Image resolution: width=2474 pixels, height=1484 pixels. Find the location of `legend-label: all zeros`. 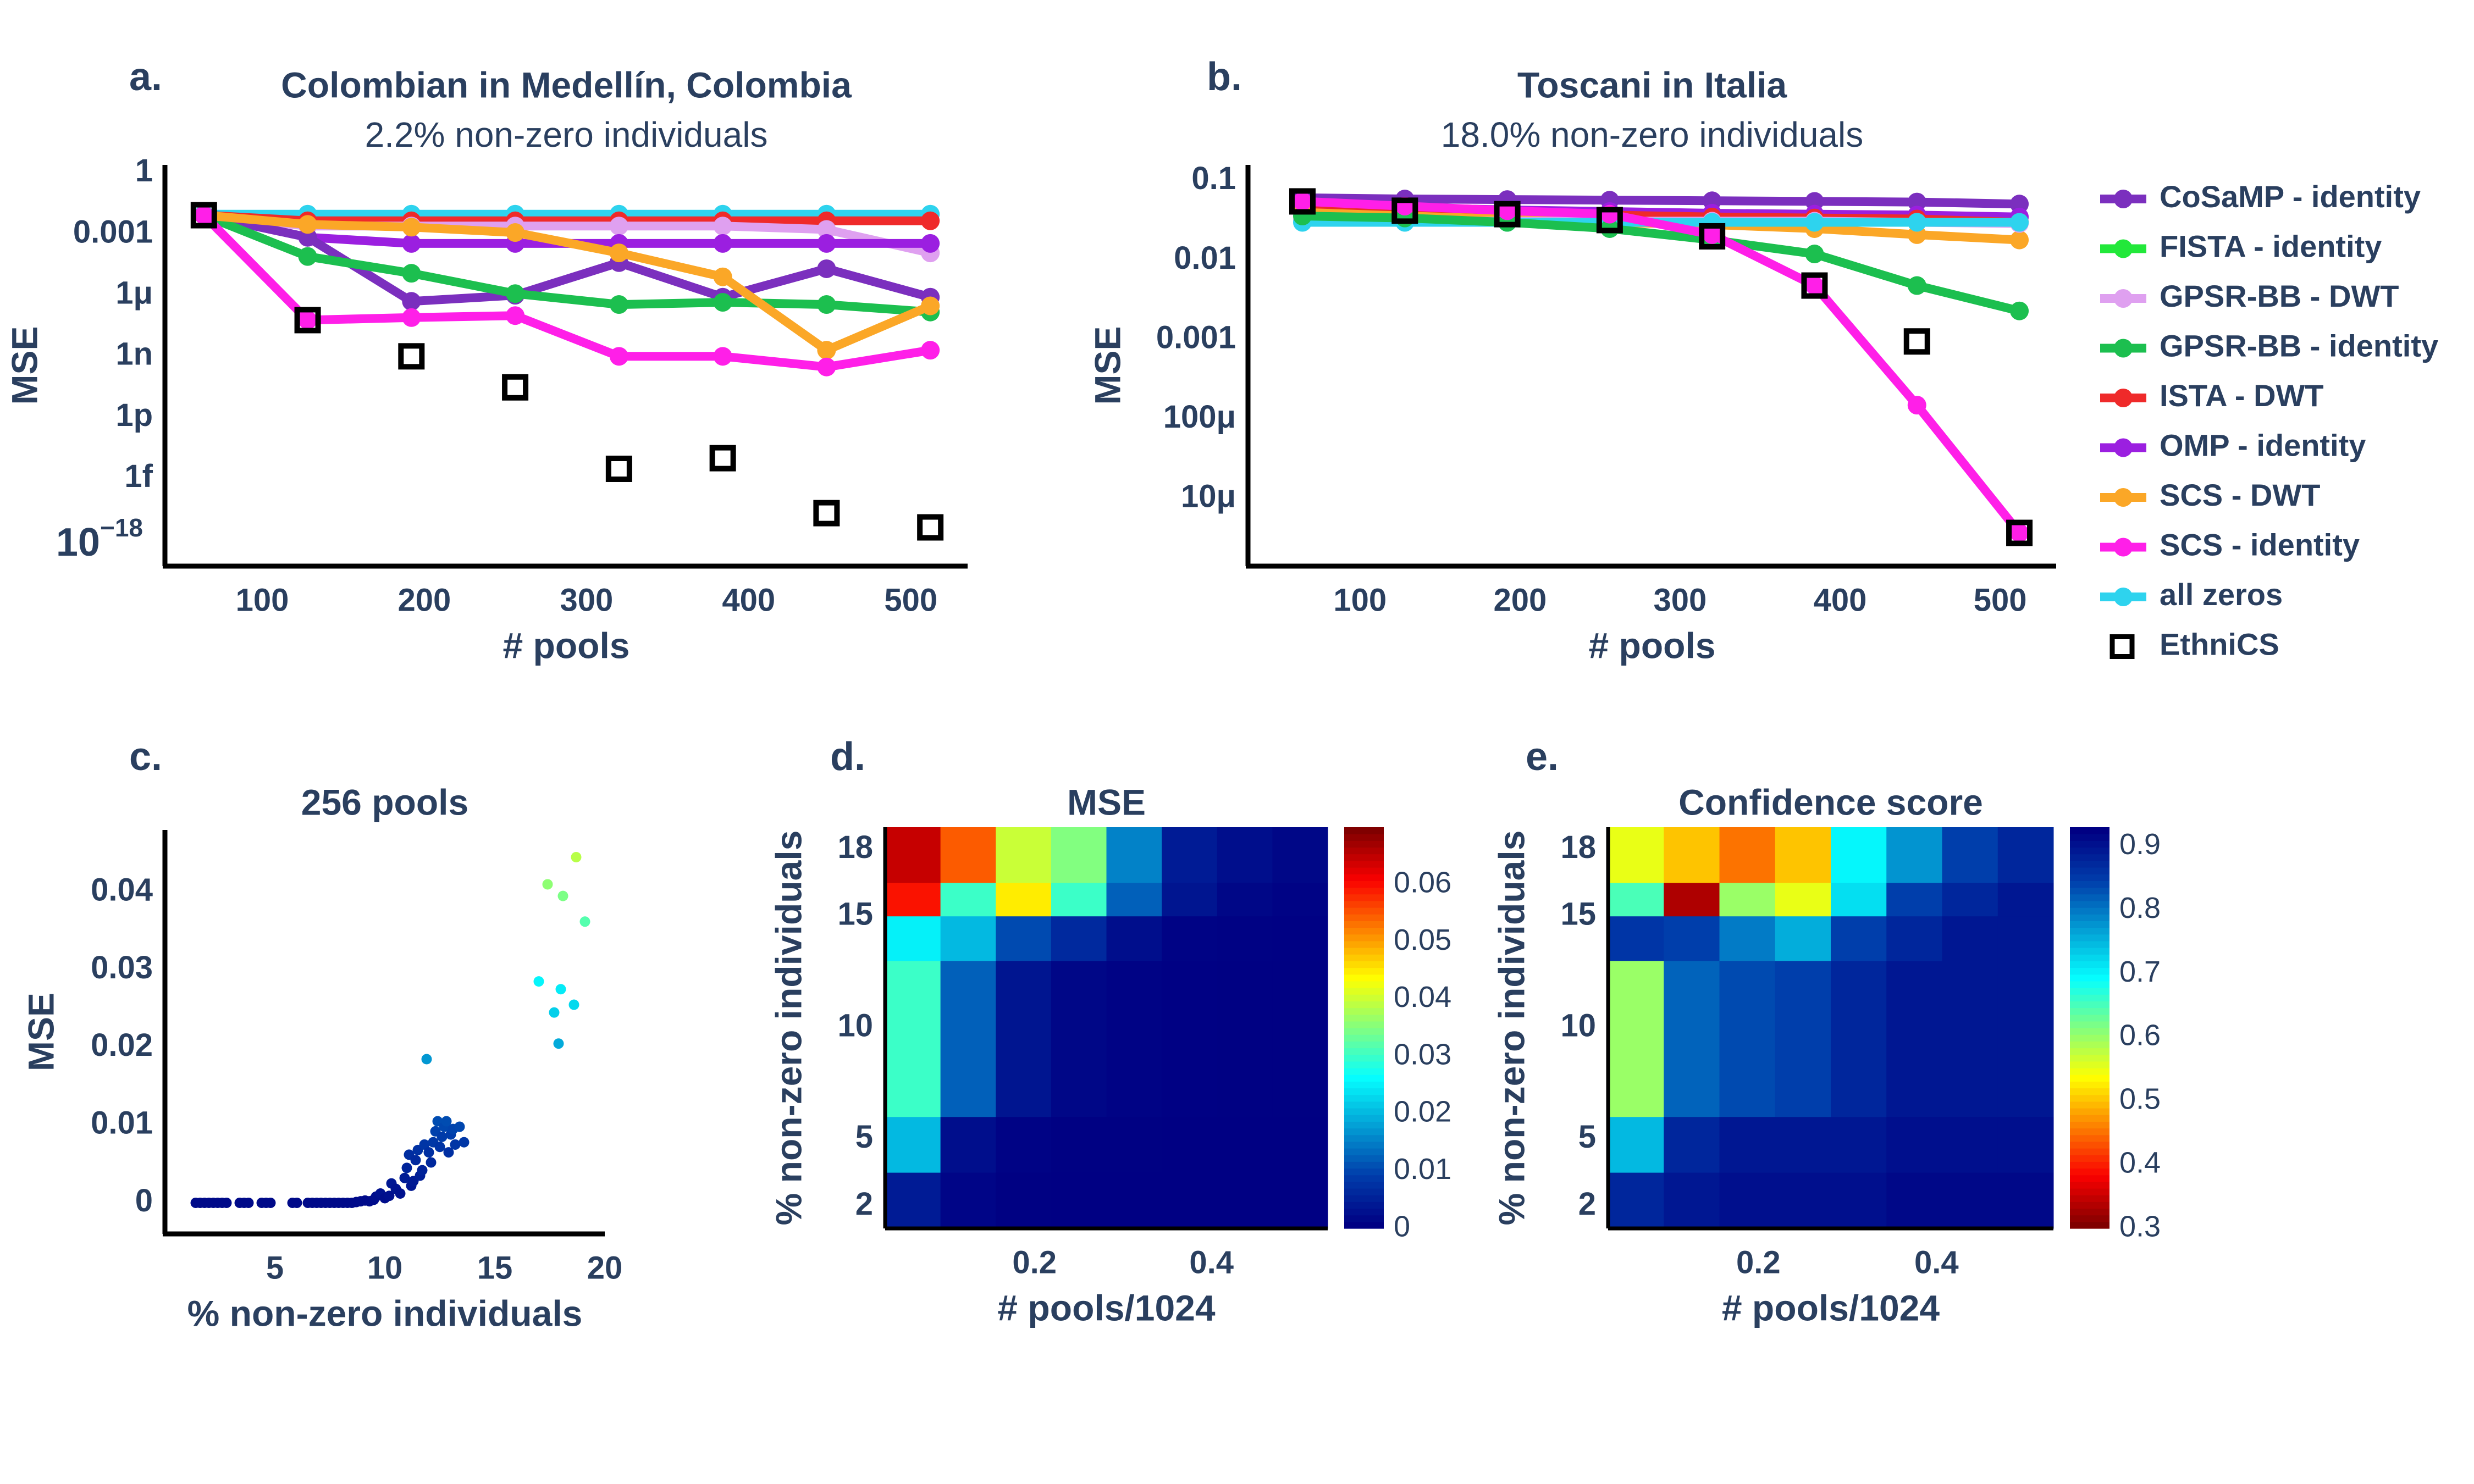

legend-label: all zeros is located at coordinates (2221, 594).